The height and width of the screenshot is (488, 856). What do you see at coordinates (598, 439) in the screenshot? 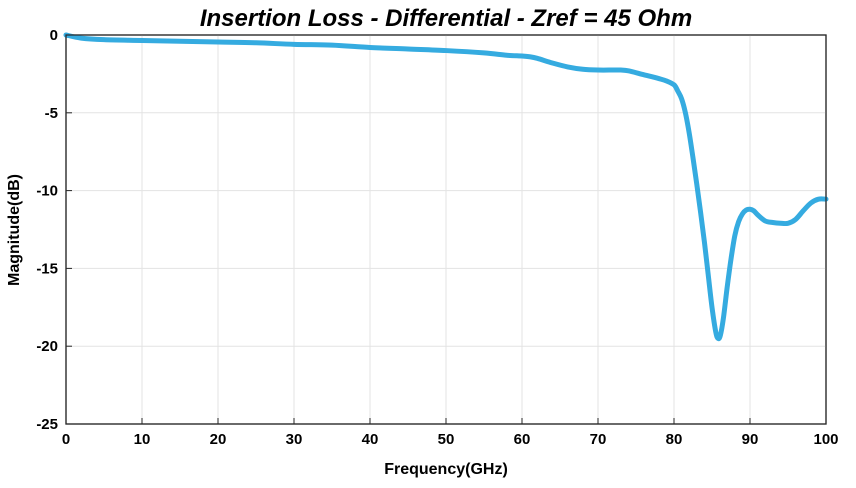
I see `x-tick-label: 70` at bounding box center [598, 439].